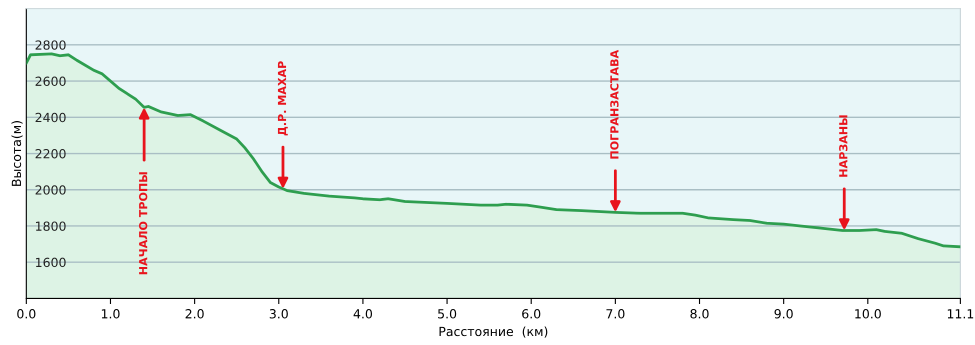  What do you see at coordinates (447, 314) in the screenshot?
I see `x-tick-label: 5.0` at bounding box center [447, 314].